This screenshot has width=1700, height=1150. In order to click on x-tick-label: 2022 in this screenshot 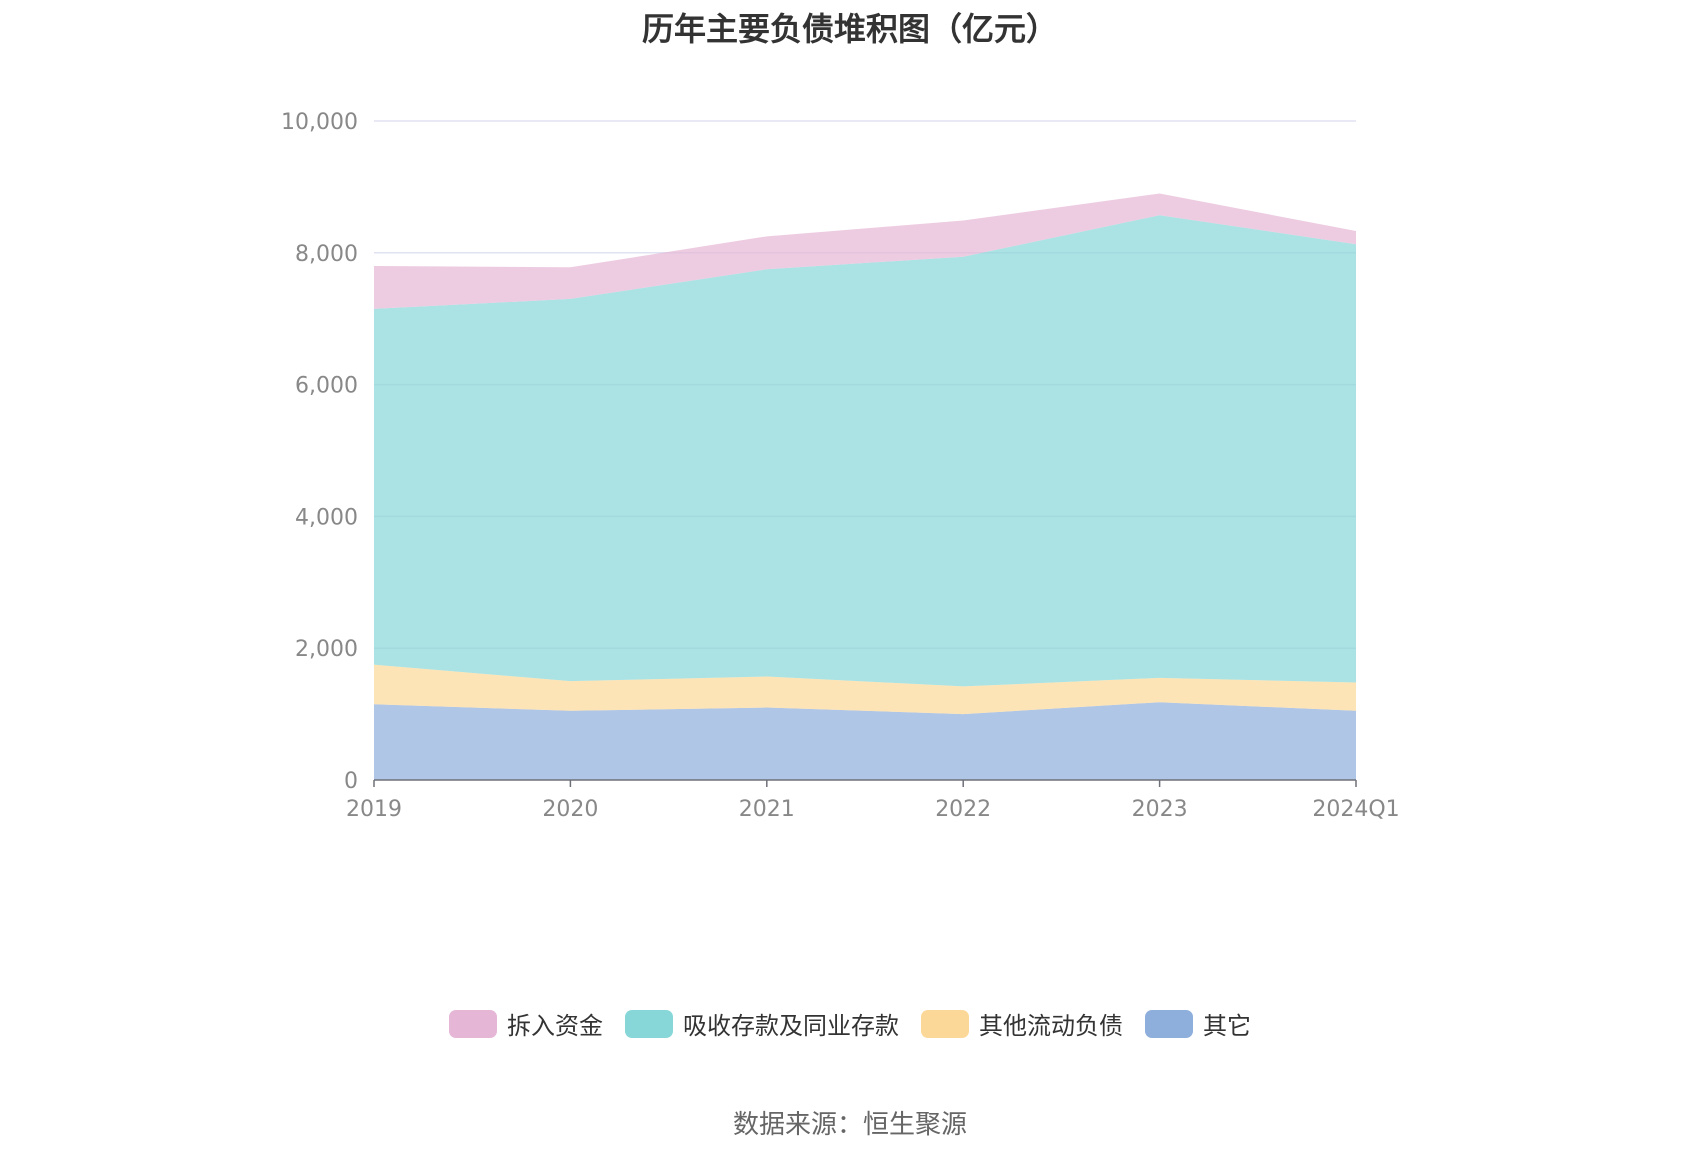, I will do `click(963, 809)`.